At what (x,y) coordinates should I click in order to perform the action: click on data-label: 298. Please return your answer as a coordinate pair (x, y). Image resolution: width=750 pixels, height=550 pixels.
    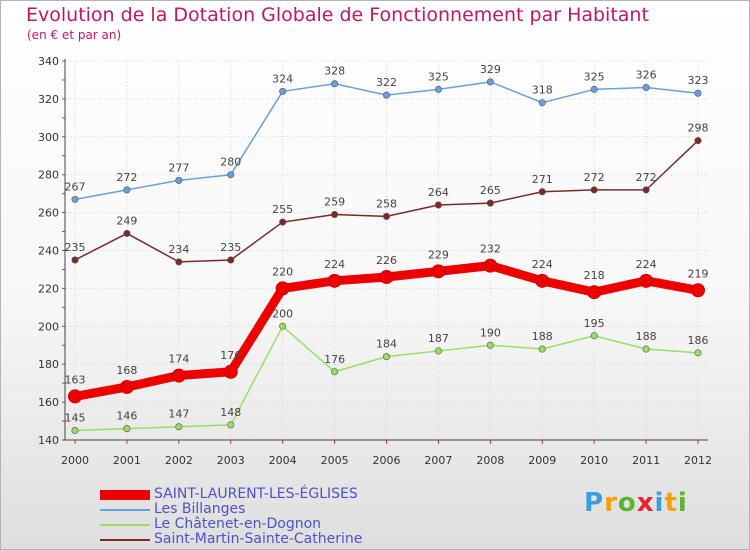
    Looking at the image, I should click on (698, 128).